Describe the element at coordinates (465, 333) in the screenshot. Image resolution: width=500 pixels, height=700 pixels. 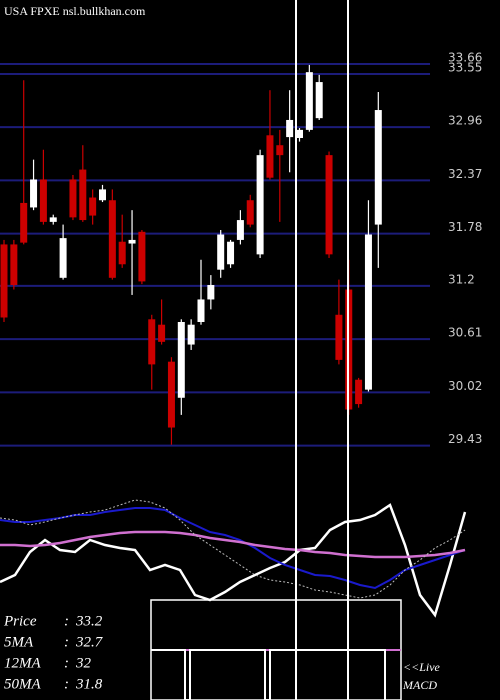
I see `y-tick-label: 30.61` at that location.